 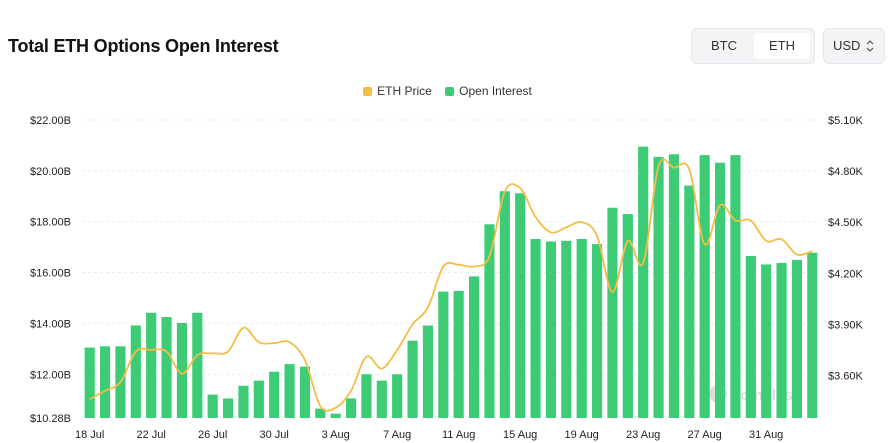 I want to click on x-tick-label: 22 Jul, so click(x=151, y=435).